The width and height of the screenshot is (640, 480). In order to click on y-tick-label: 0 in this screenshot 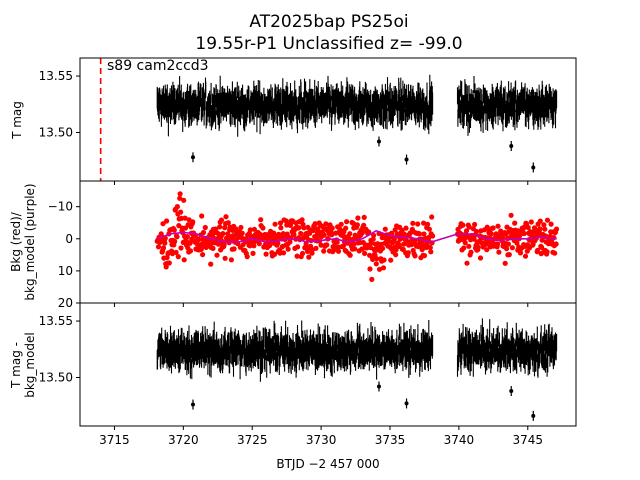, I will do `click(69, 239)`.